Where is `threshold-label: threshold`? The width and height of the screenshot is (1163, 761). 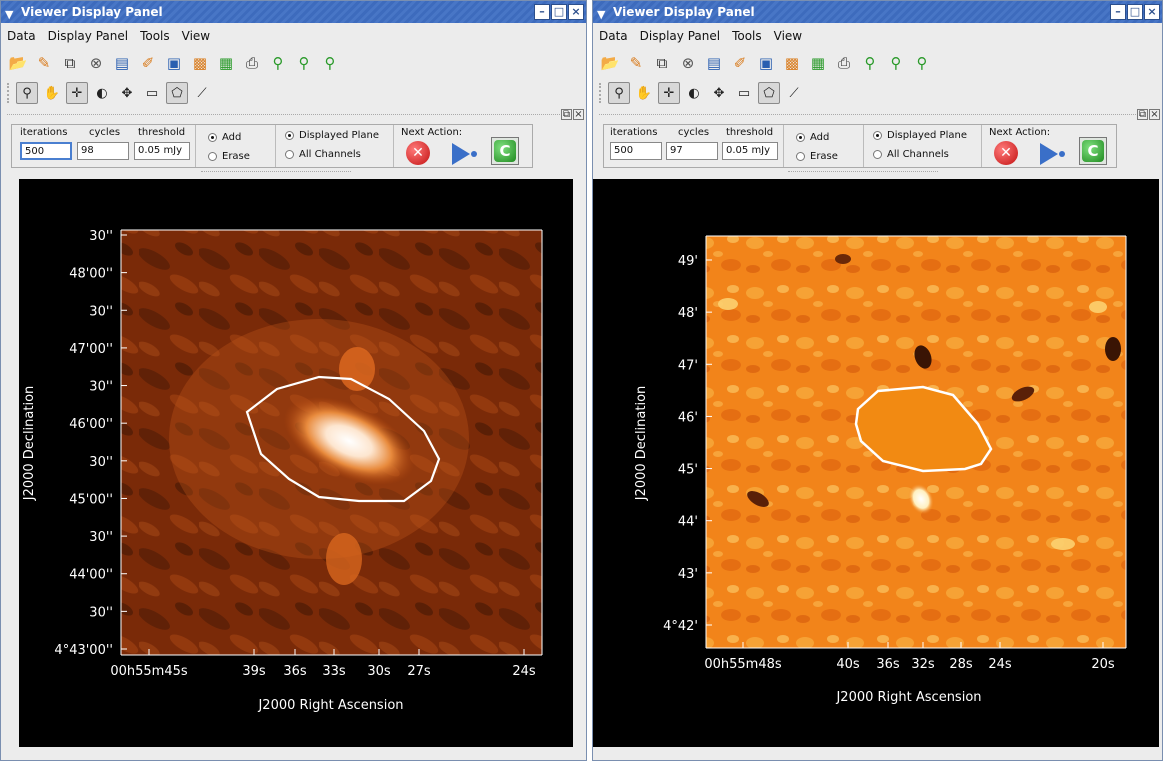 threshold-label: threshold is located at coordinates (162, 132).